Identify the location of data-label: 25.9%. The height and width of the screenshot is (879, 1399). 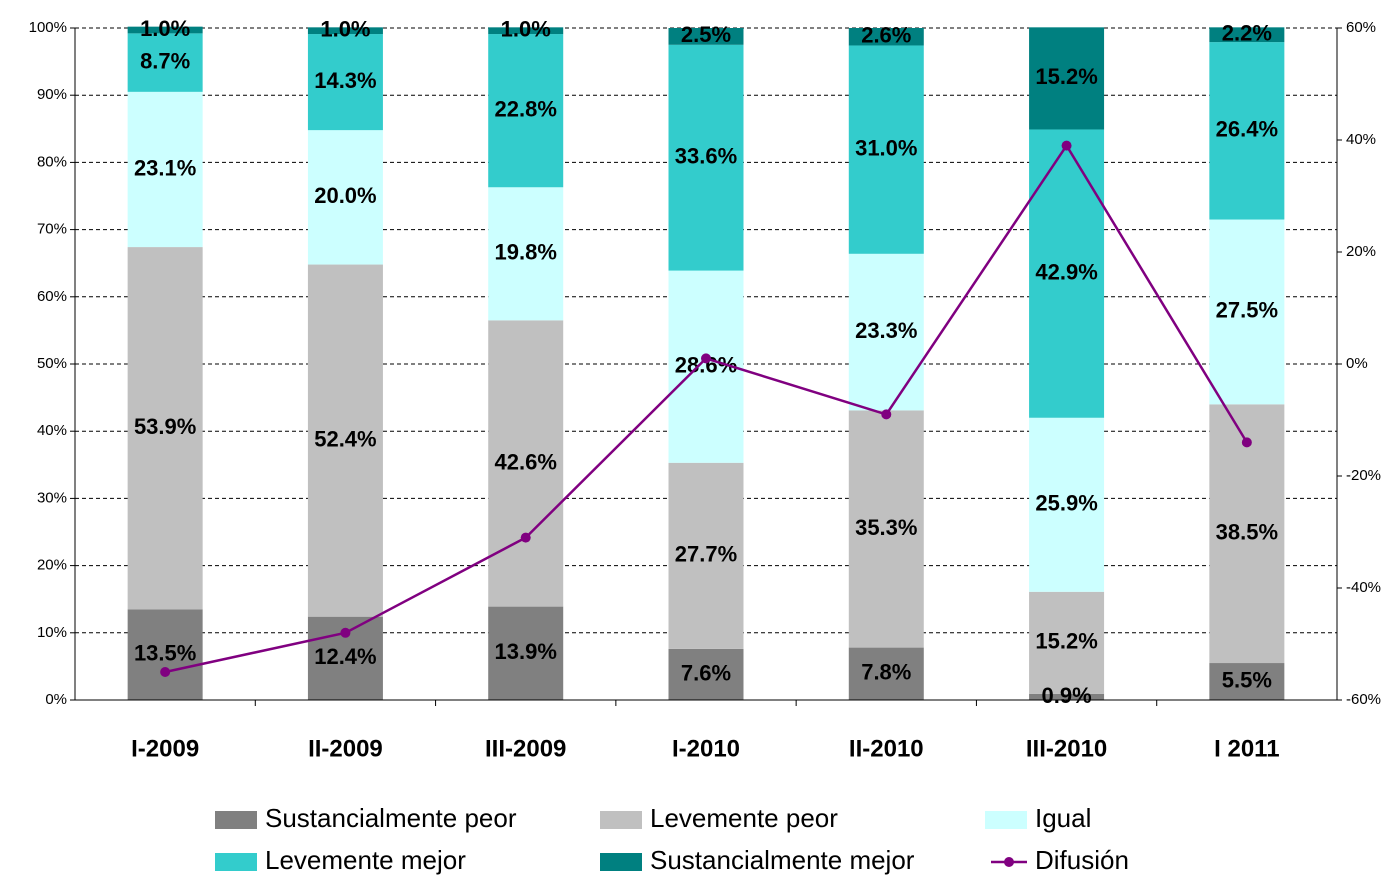
(1066, 503).